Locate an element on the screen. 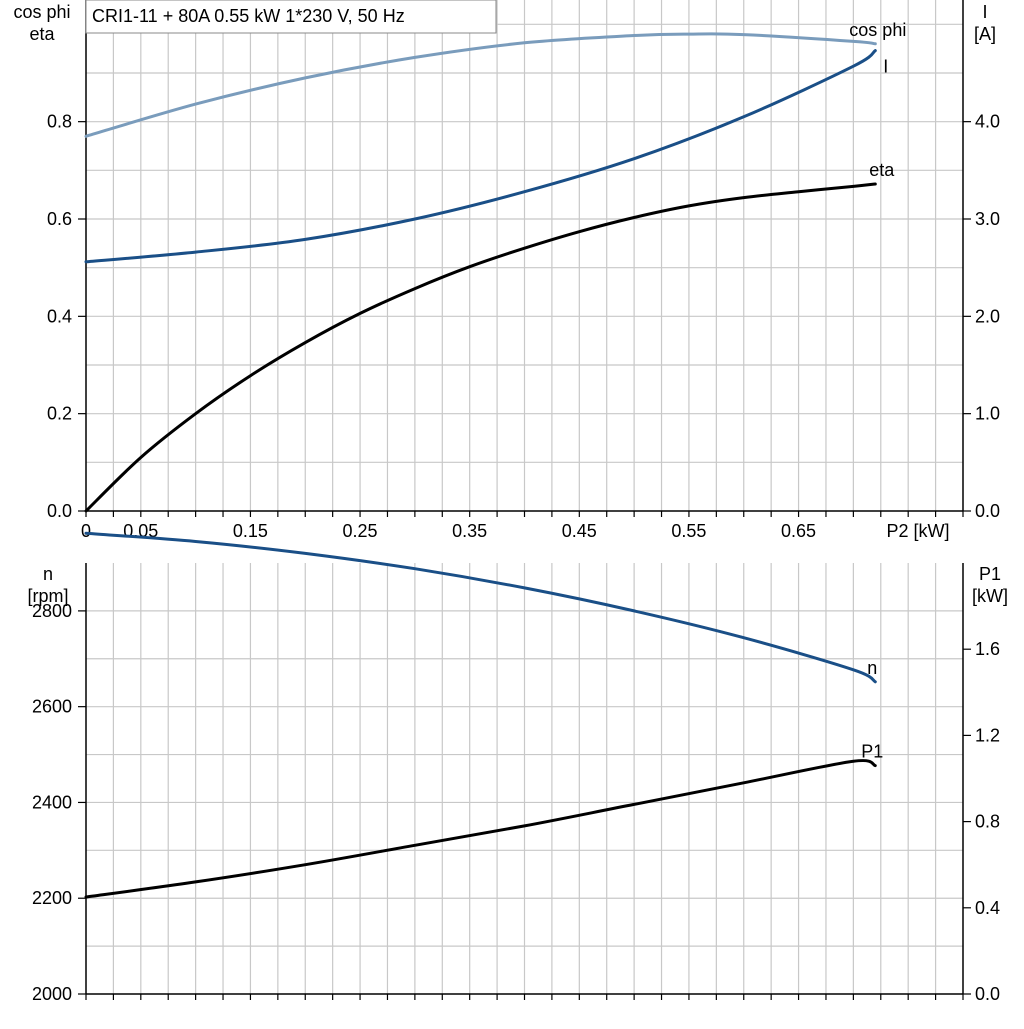 The width and height of the screenshot is (1024, 1029). y-tick-label: 0.6 is located at coordinates (59, 219).